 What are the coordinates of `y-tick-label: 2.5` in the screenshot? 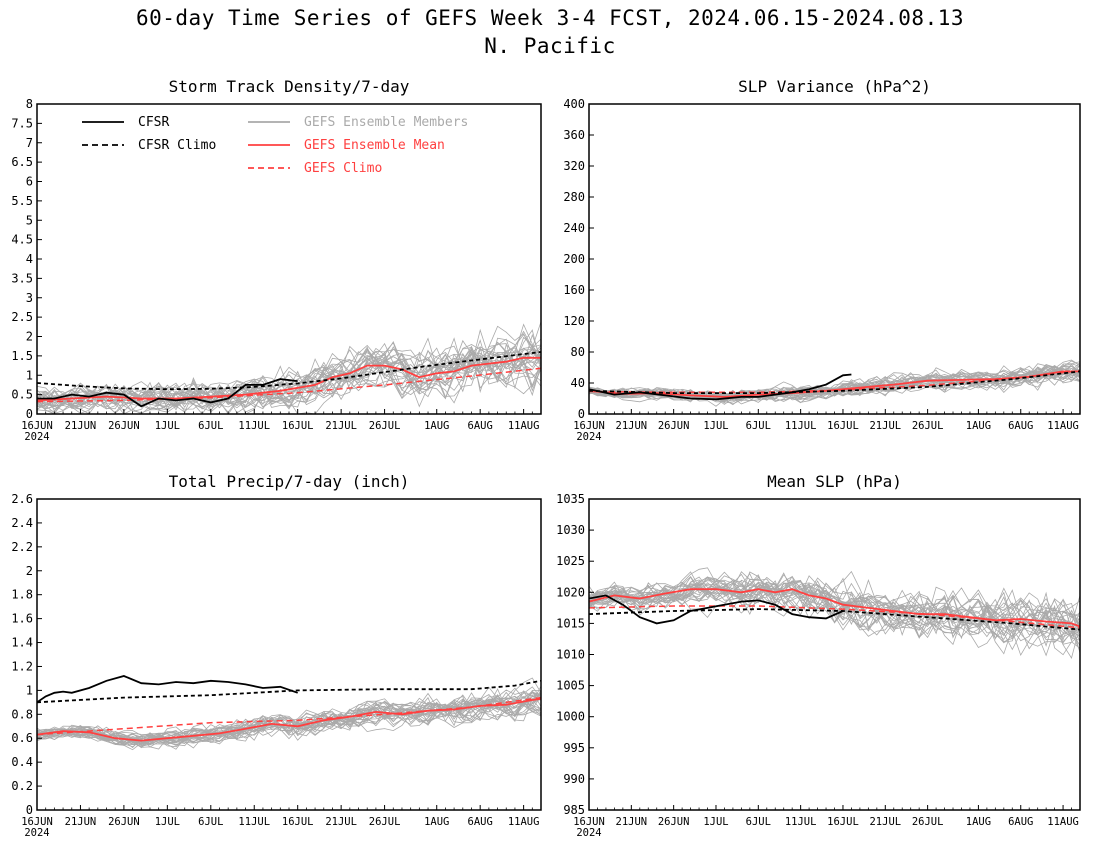 It's located at (22, 317).